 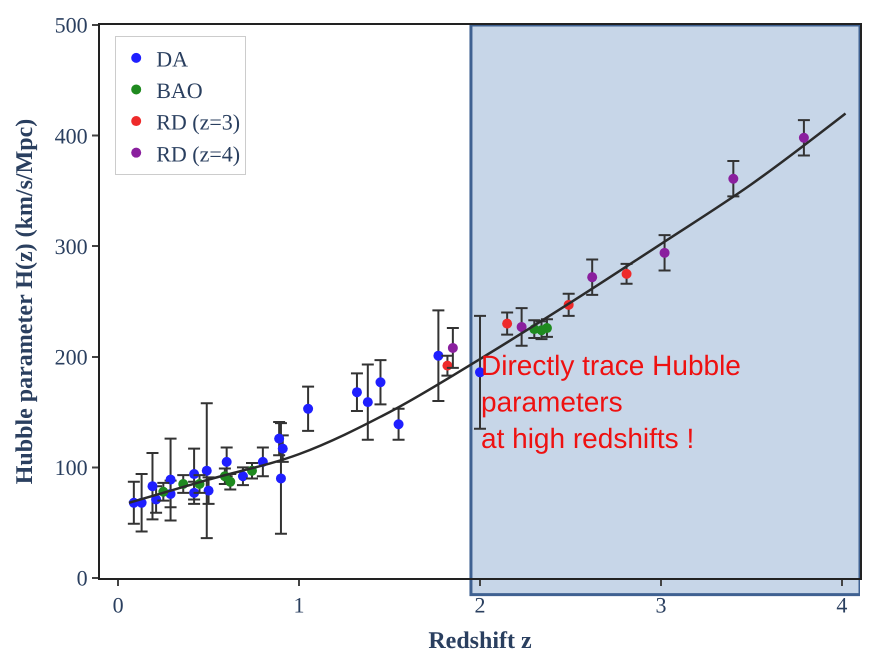 I want to click on x-tick-label: 3, so click(x=660, y=605).